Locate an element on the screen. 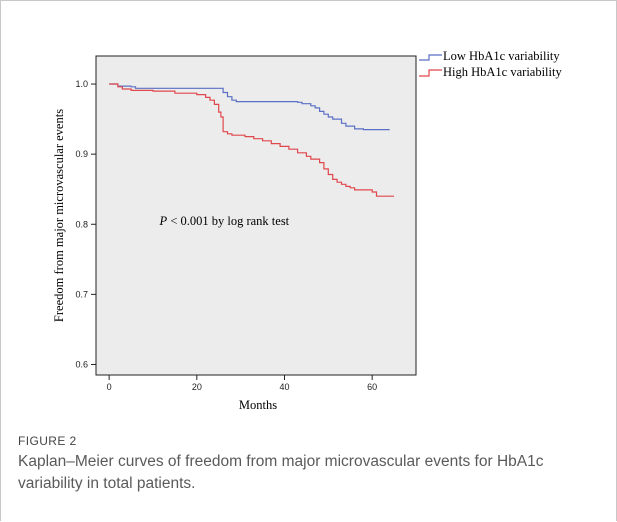  y-tick-label: 0.7 is located at coordinates (81, 294).